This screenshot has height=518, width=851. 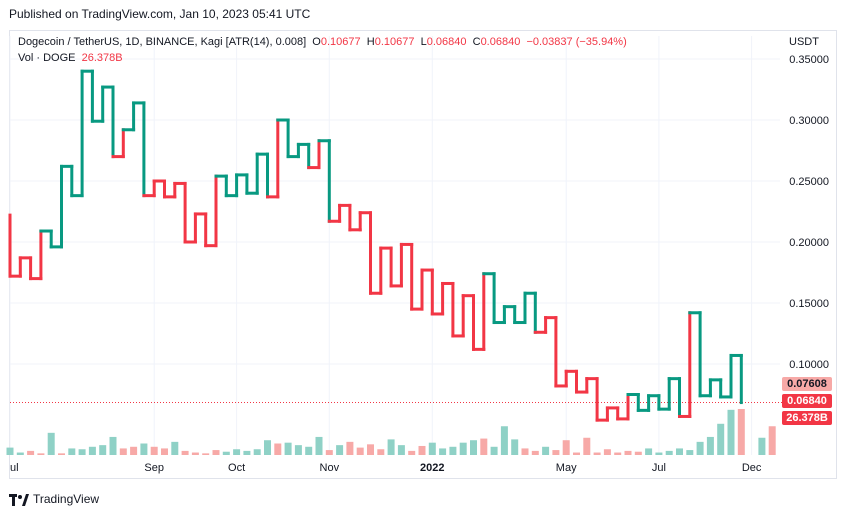 What do you see at coordinates (500, 42) in the screenshot?
I see `legend-close: 0.06840` at bounding box center [500, 42].